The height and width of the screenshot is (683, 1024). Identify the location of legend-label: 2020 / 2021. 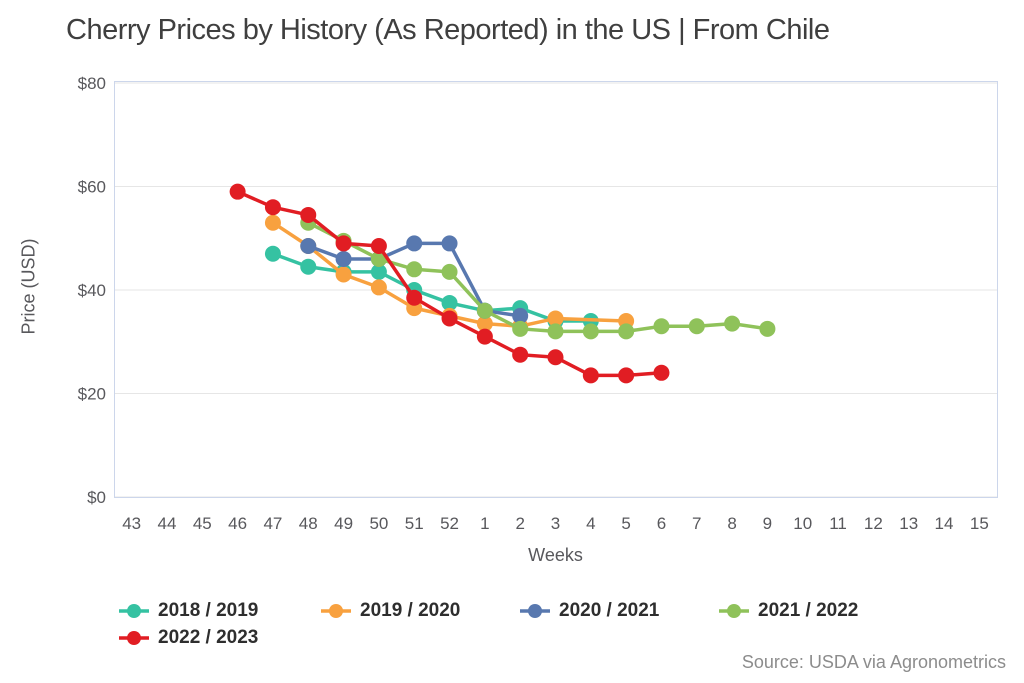
(609, 610).